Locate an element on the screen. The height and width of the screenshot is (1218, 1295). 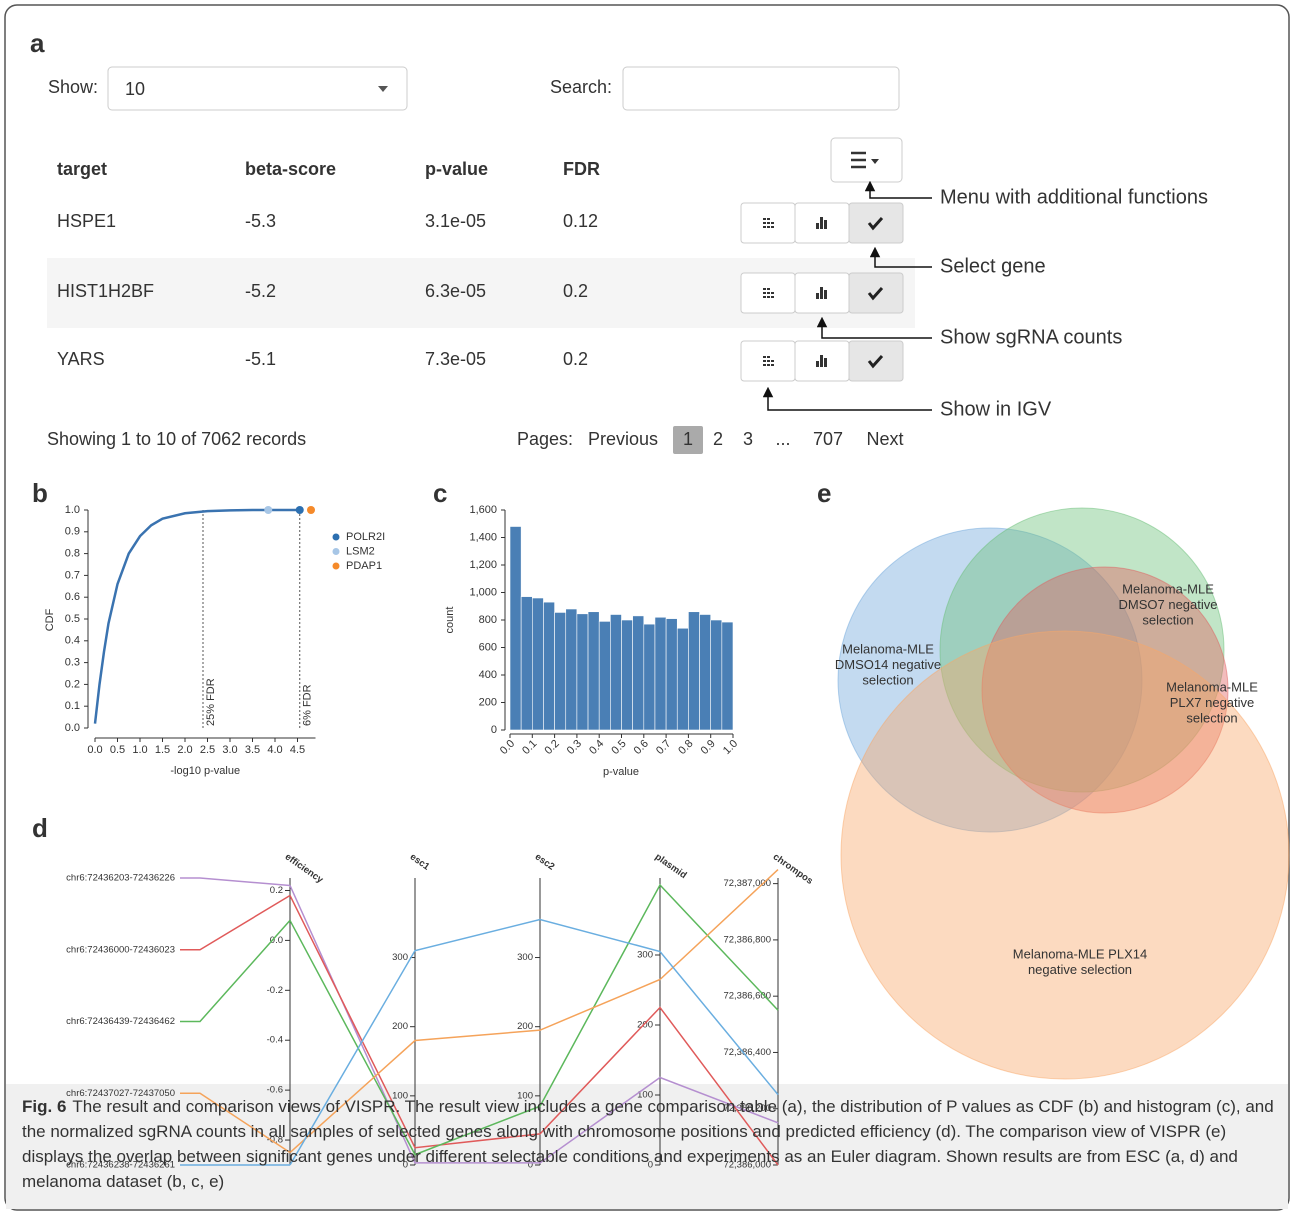
y-tick-label: 0.6 is located at coordinates (72, 597).